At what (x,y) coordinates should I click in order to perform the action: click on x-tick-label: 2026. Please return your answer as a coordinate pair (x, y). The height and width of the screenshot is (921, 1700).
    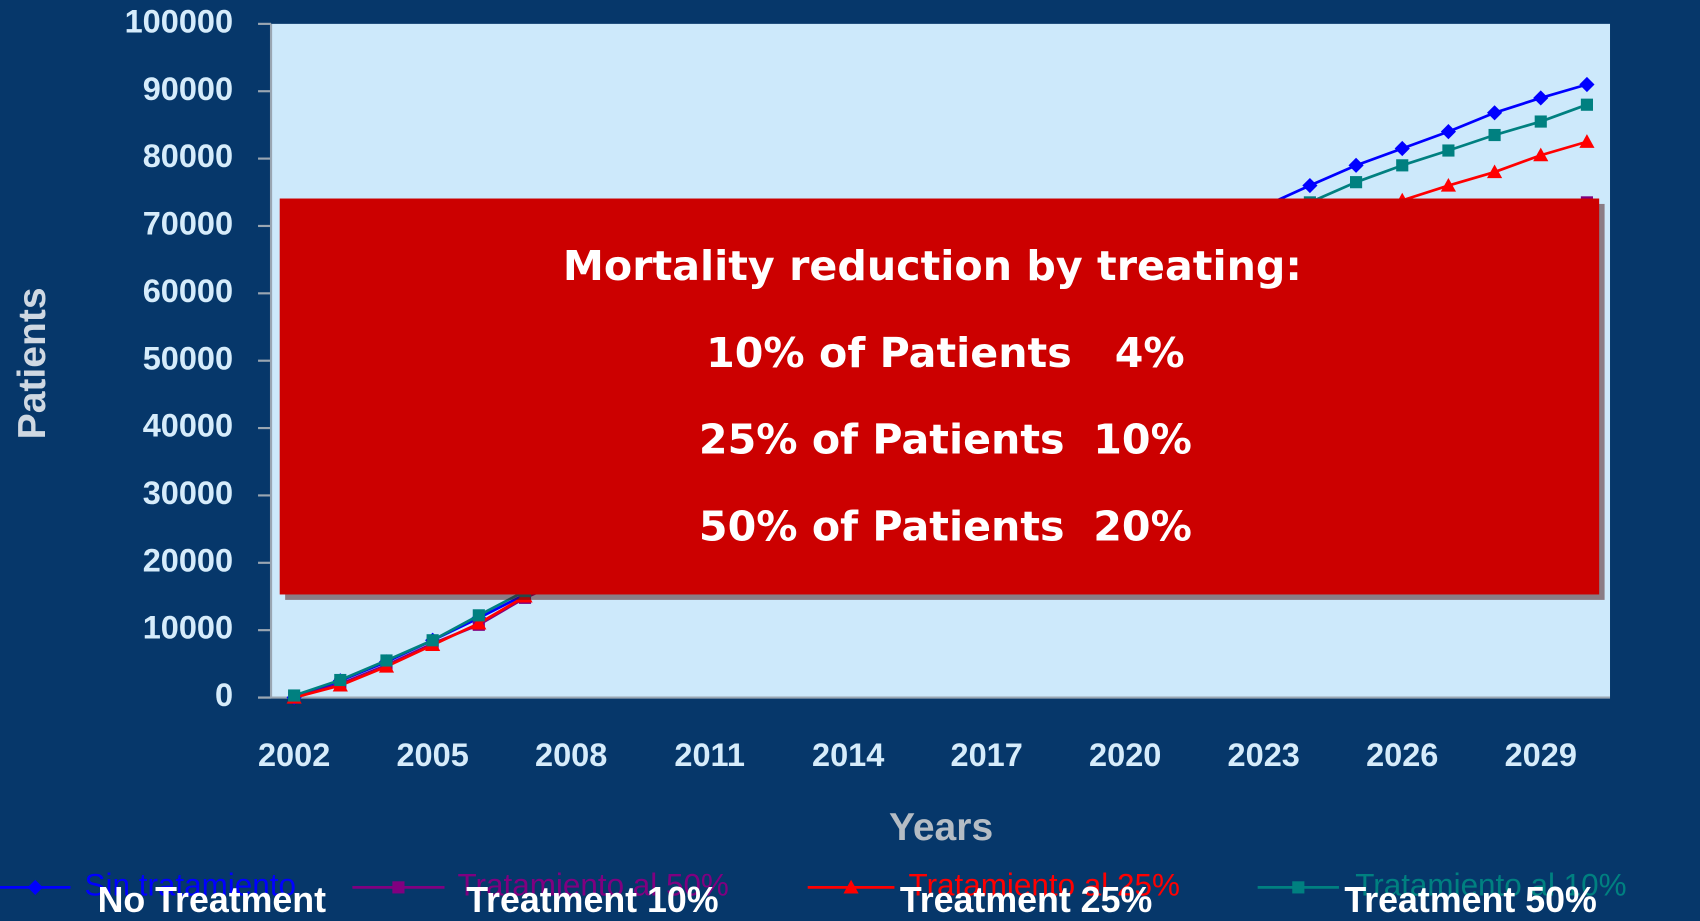
    Looking at the image, I should click on (1402, 755).